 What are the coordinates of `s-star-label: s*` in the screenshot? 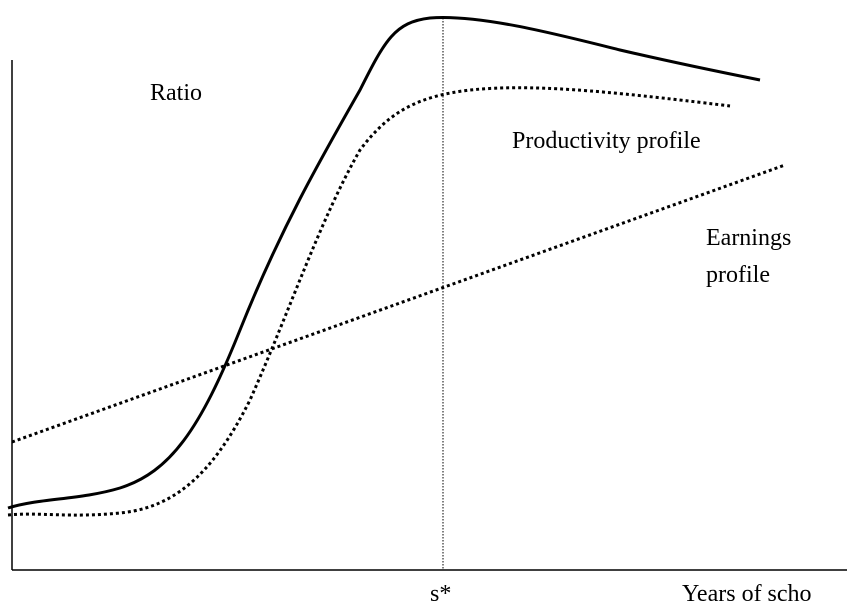 It's located at (440, 594).